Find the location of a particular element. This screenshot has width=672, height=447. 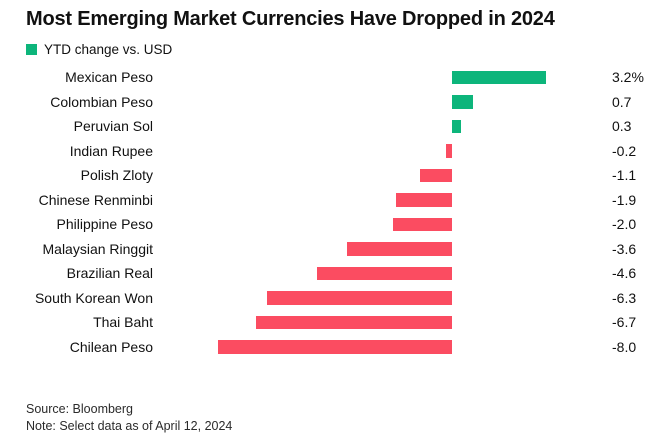

chart-row: Thai Baht -6.7 is located at coordinates (336, 322).